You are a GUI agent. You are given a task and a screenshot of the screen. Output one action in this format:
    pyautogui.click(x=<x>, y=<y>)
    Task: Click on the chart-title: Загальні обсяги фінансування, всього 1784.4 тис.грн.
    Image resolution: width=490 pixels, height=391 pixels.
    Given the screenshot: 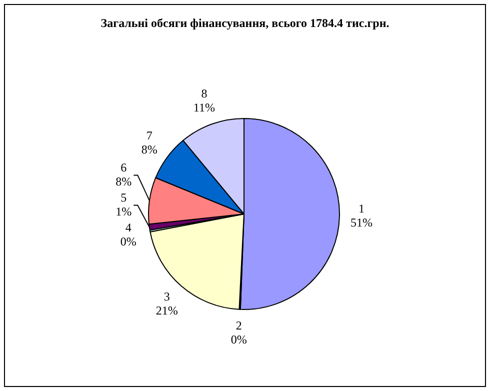 What is the action you would take?
    pyautogui.click(x=245, y=23)
    